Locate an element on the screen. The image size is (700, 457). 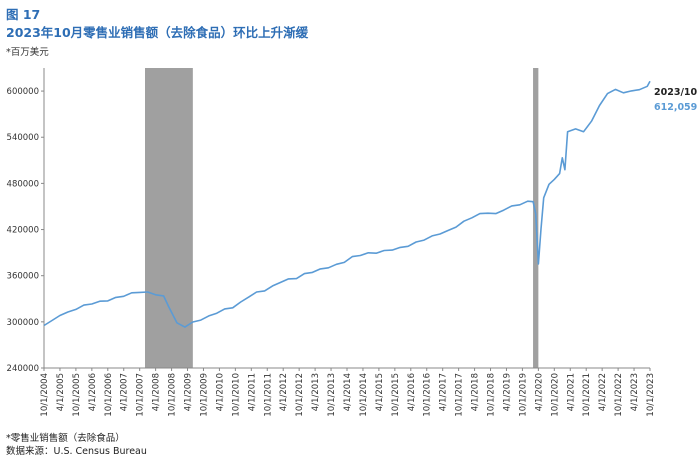
x-tick-label: 4/1/2008 is located at coordinates (157, 392).